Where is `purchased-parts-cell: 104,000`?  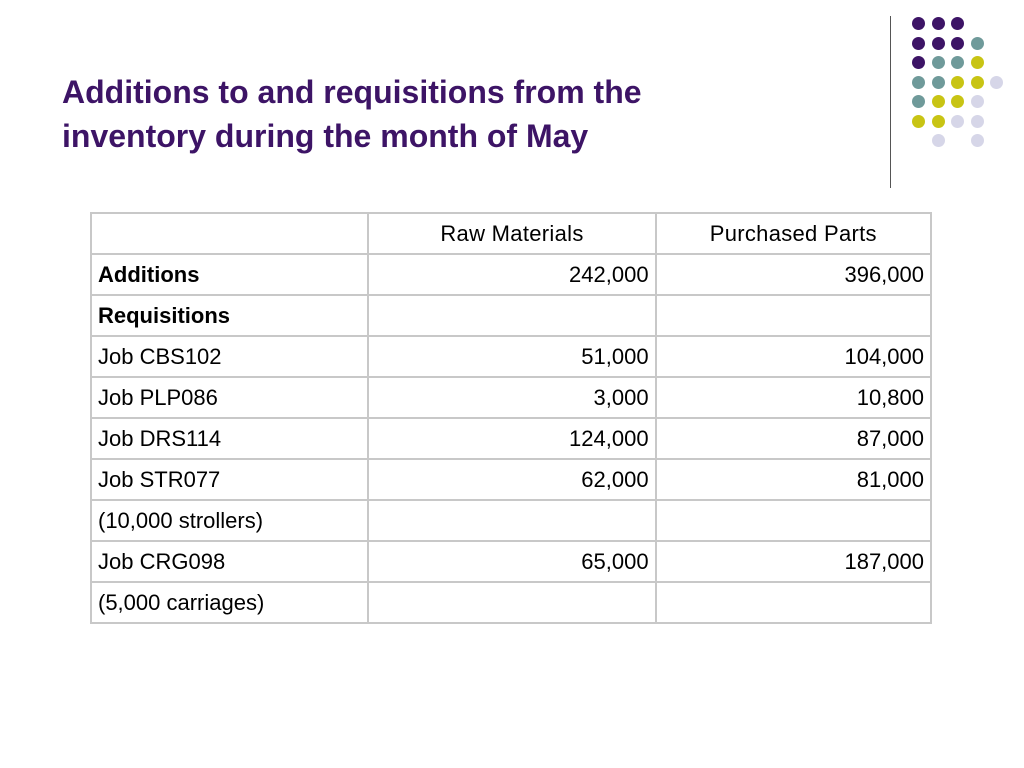 purchased-parts-cell: 104,000 is located at coordinates (793, 356).